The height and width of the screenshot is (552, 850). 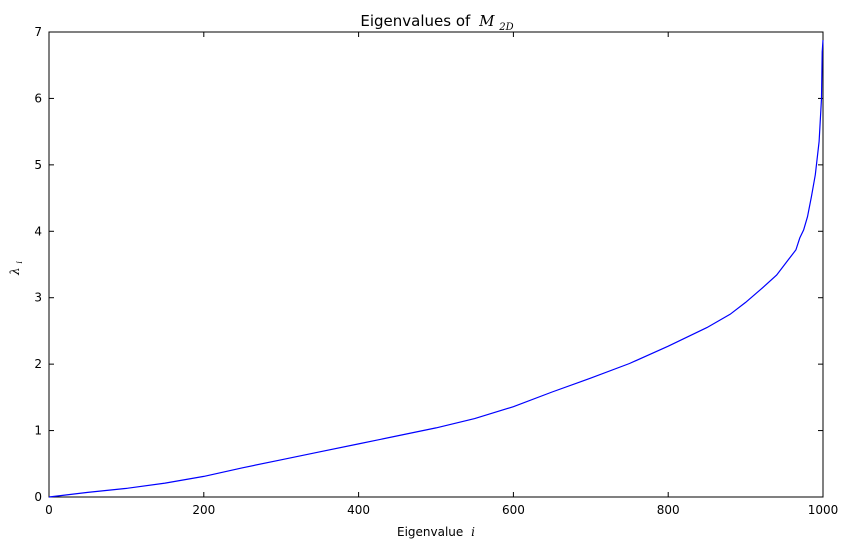 What do you see at coordinates (415, 21) in the screenshot?
I see `chart-title-text: Eigenvalues of` at bounding box center [415, 21].